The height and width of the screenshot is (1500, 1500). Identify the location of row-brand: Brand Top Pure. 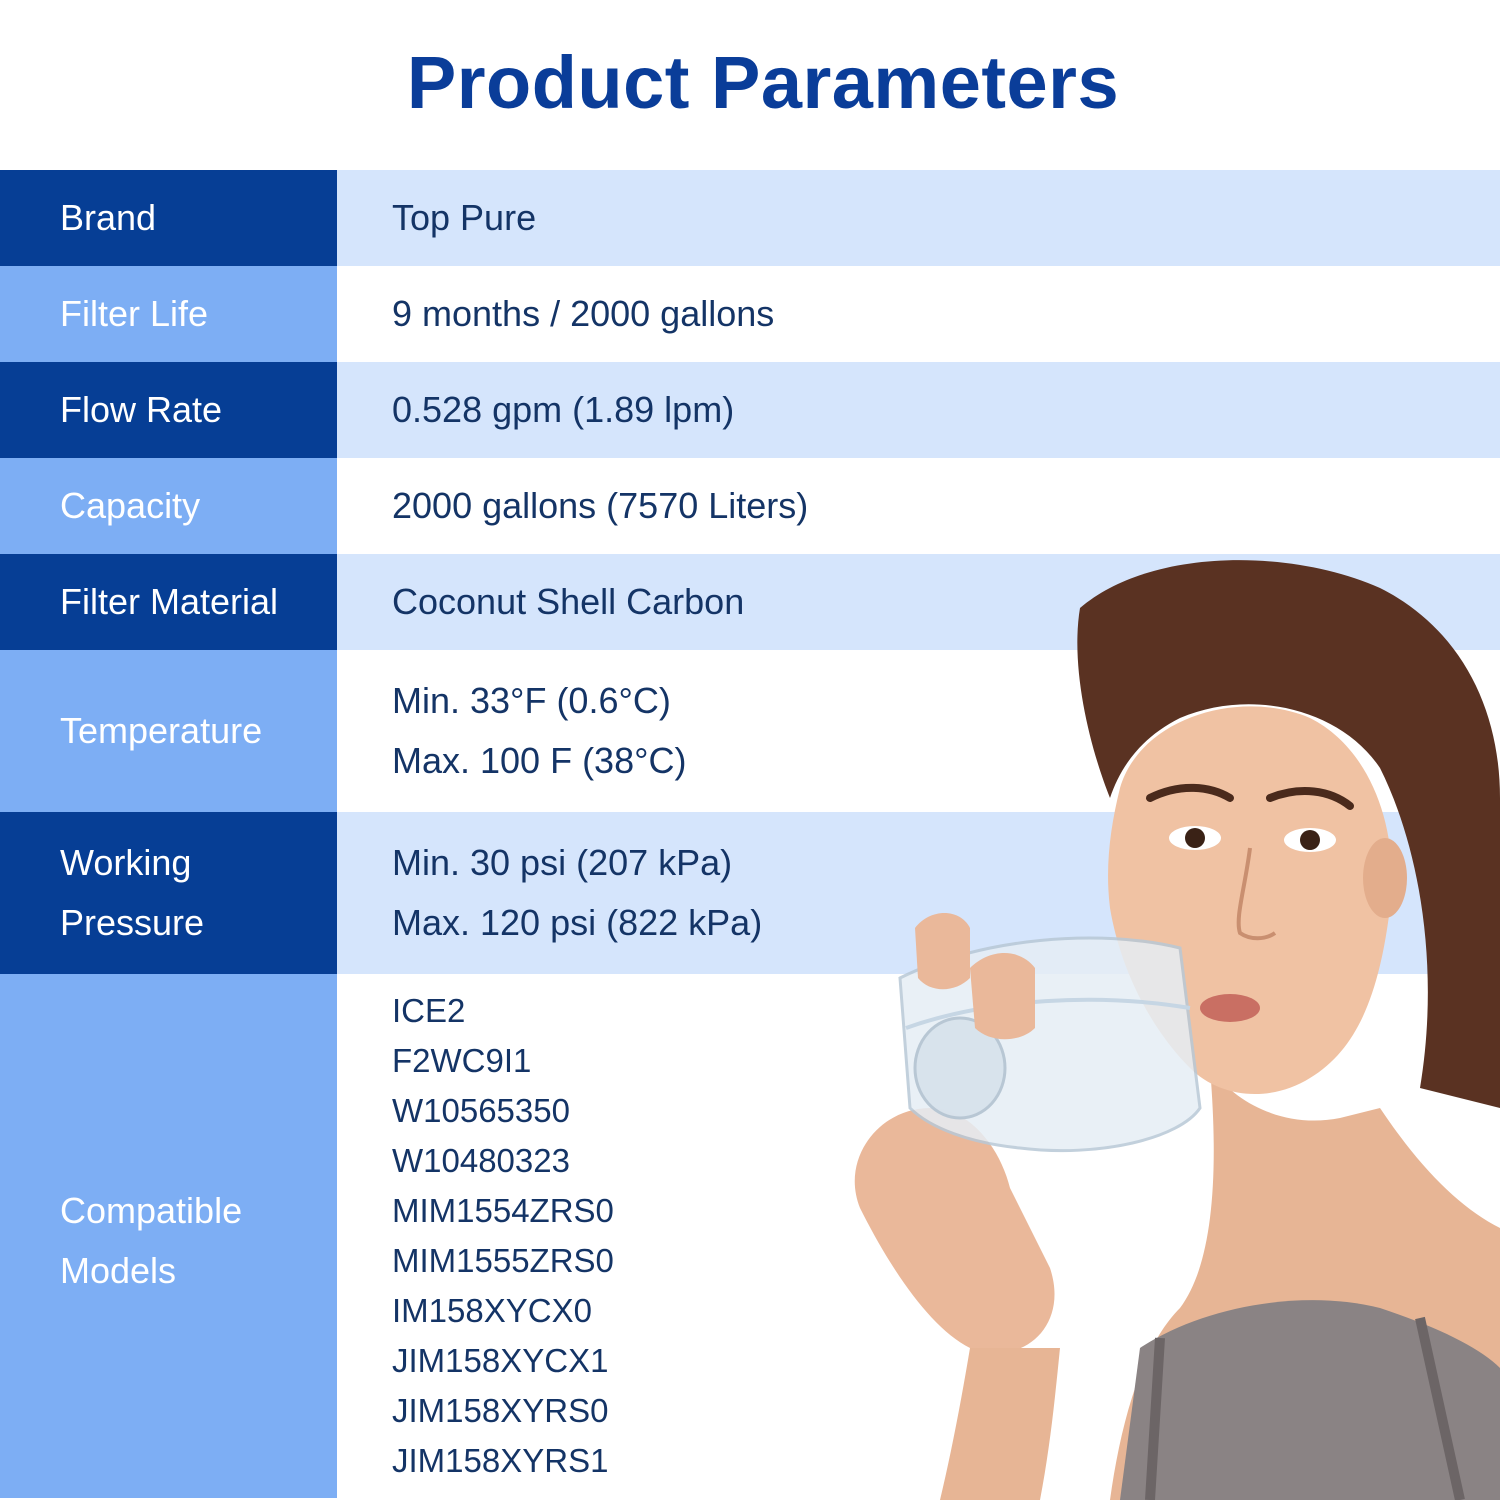
(750, 218).